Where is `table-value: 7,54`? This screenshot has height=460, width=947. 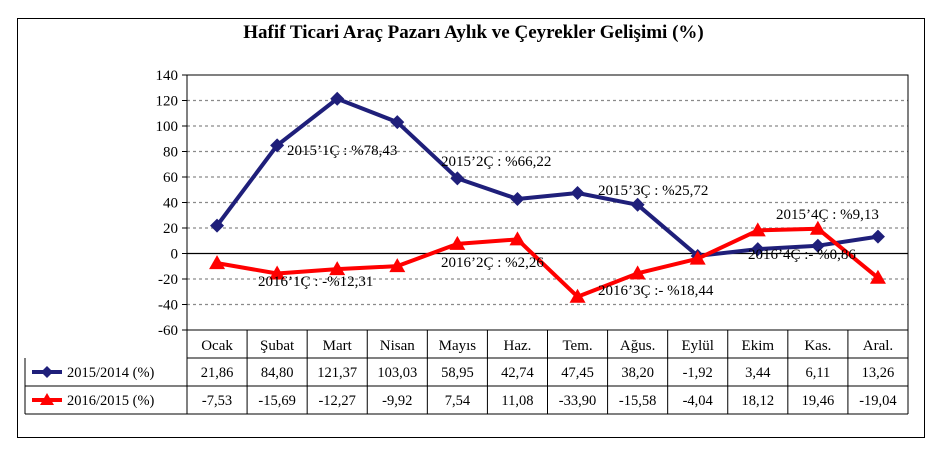 table-value: 7,54 is located at coordinates (458, 401).